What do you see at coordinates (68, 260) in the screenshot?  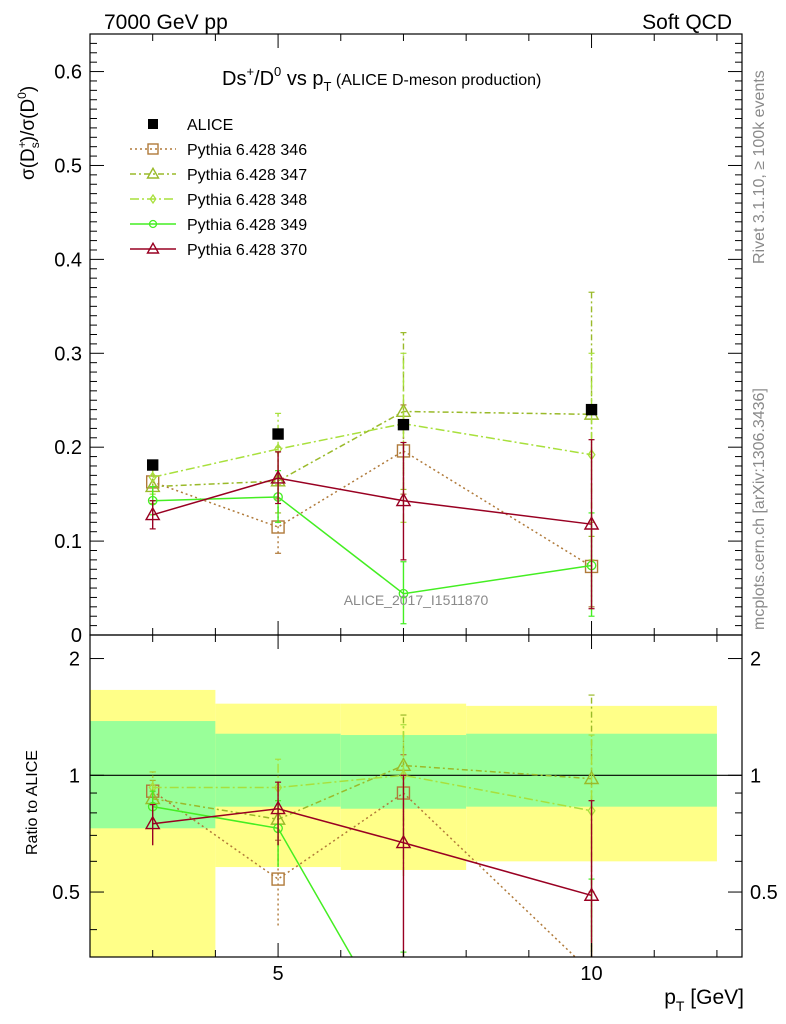 I see `y-tick-label: 0.4` at bounding box center [68, 260].